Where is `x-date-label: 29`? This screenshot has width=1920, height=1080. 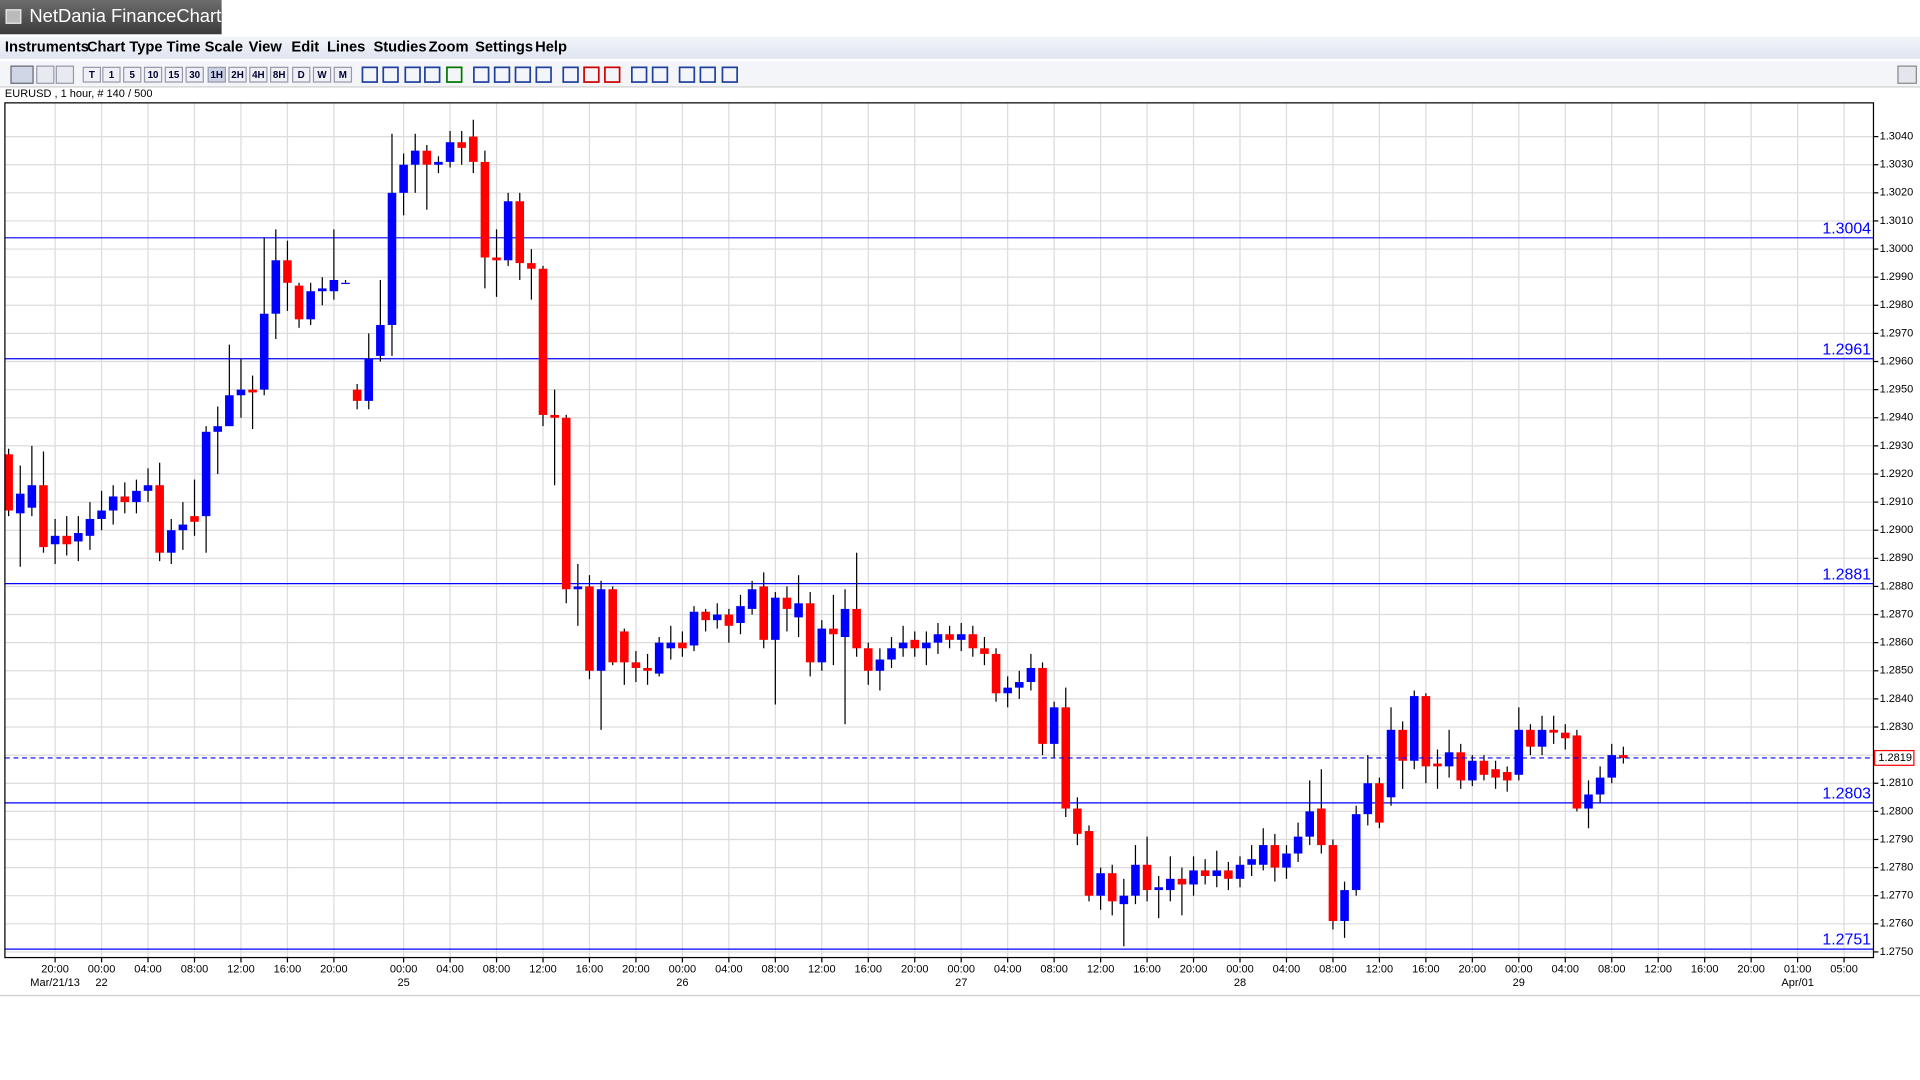
x-date-label: 29 is located at coordinates (1519, 983).